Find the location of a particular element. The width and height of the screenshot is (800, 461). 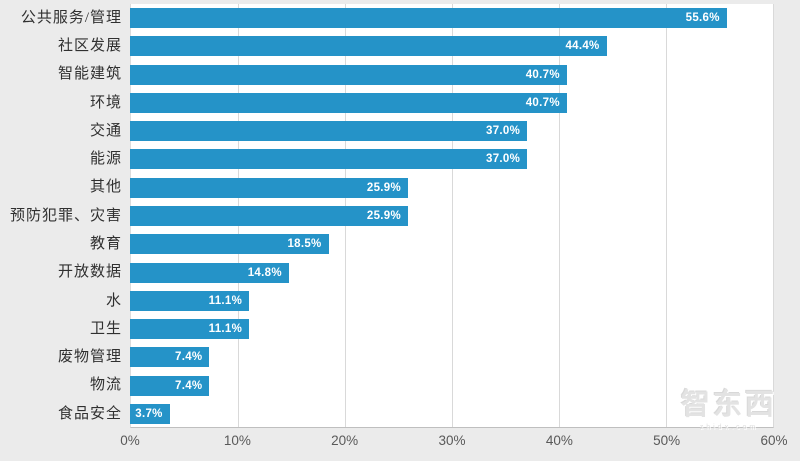

bar: 3.7% is located at coordinates (150, 413).